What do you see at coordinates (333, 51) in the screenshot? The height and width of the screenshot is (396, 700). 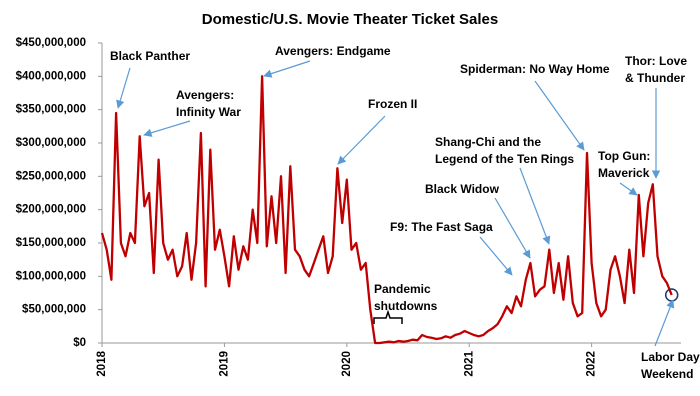 I see `annotation-label: Avengers: Endgame` at bounding box center [333, 51].